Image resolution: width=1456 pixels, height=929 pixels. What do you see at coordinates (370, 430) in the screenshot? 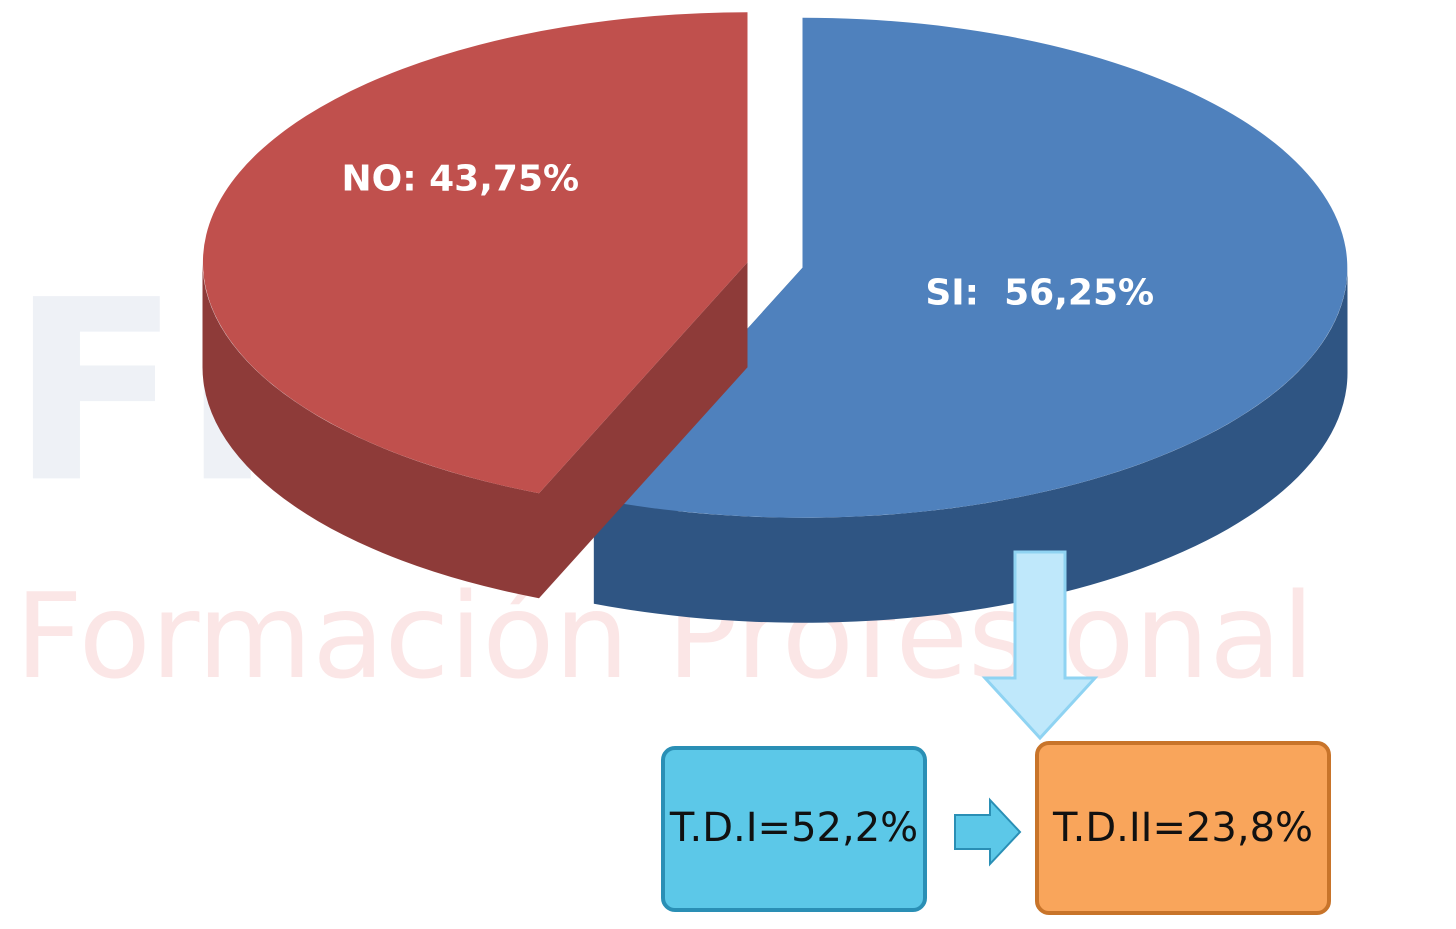
I see `slice-side` at bounding box center [370, 430].